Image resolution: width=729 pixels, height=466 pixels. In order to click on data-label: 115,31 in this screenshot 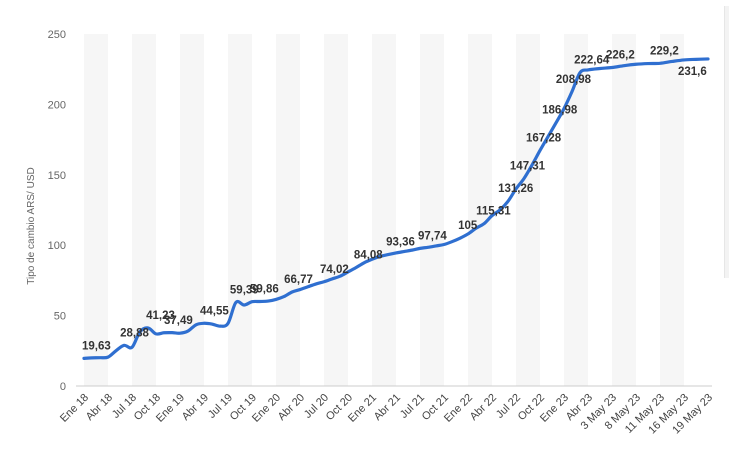, I will do `click(493, 212)`.